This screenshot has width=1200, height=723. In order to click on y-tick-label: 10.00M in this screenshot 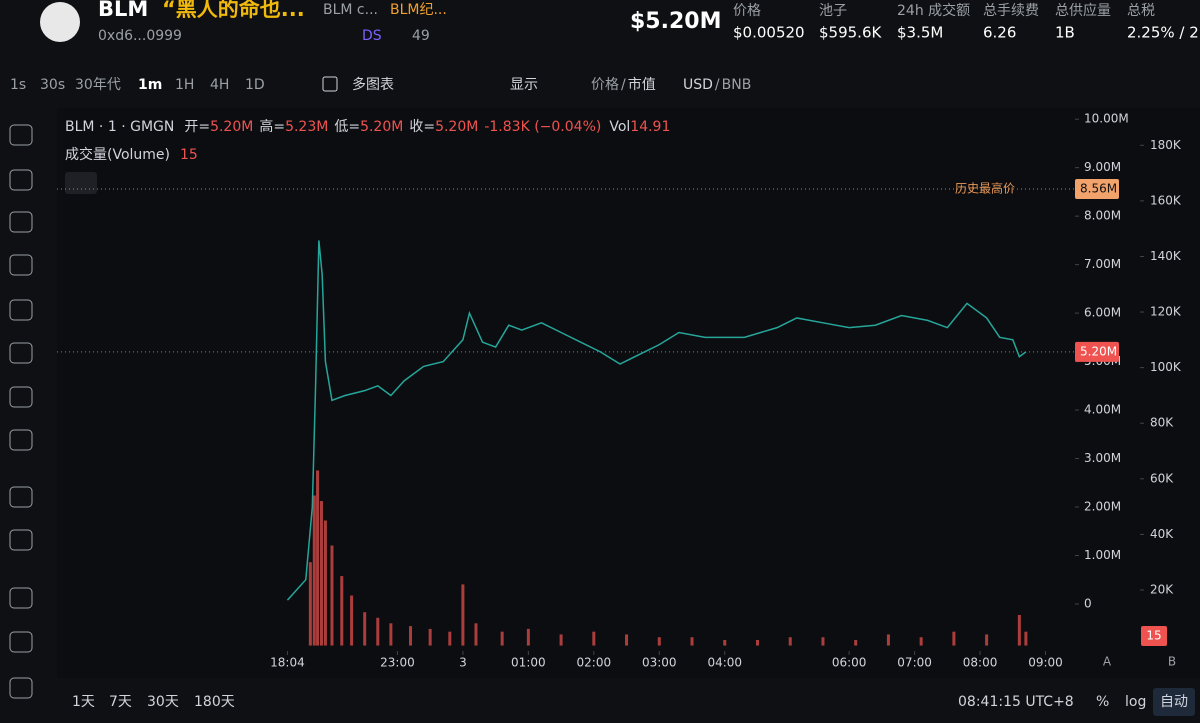, I will do `click(1106, 119)`.